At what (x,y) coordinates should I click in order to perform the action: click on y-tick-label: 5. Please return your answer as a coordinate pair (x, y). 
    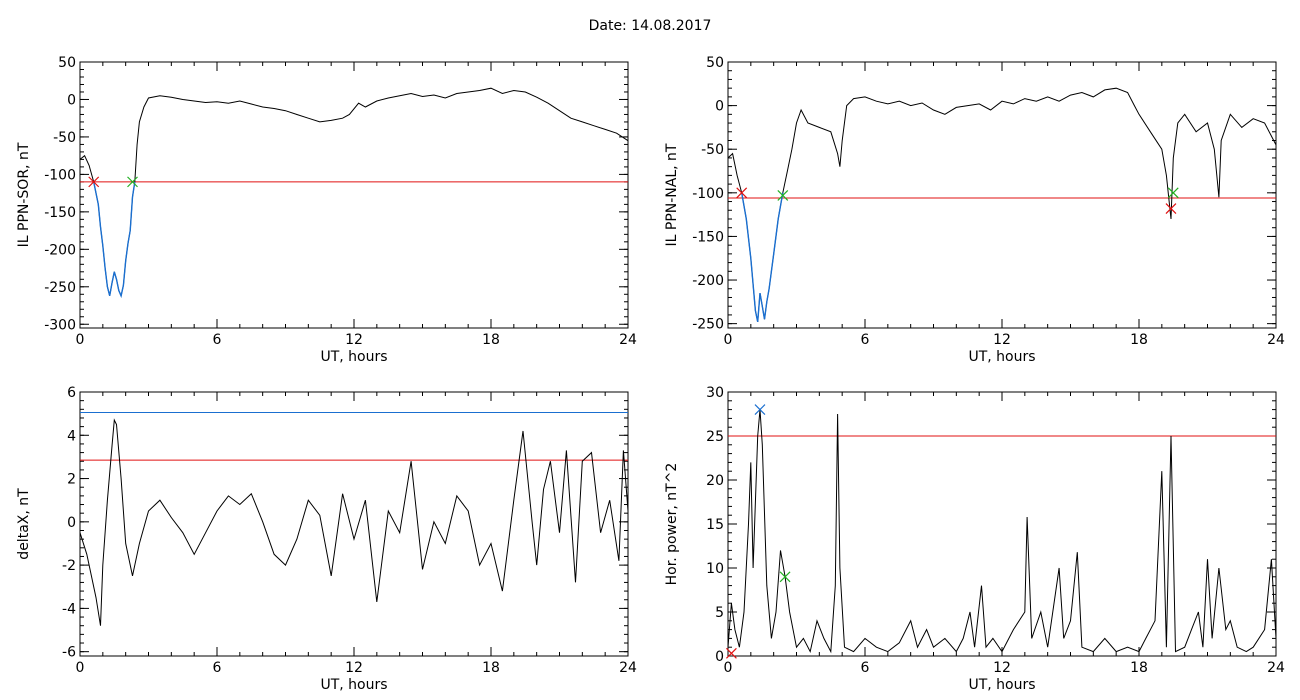
    Looking at the image, I should click on (719, 613).